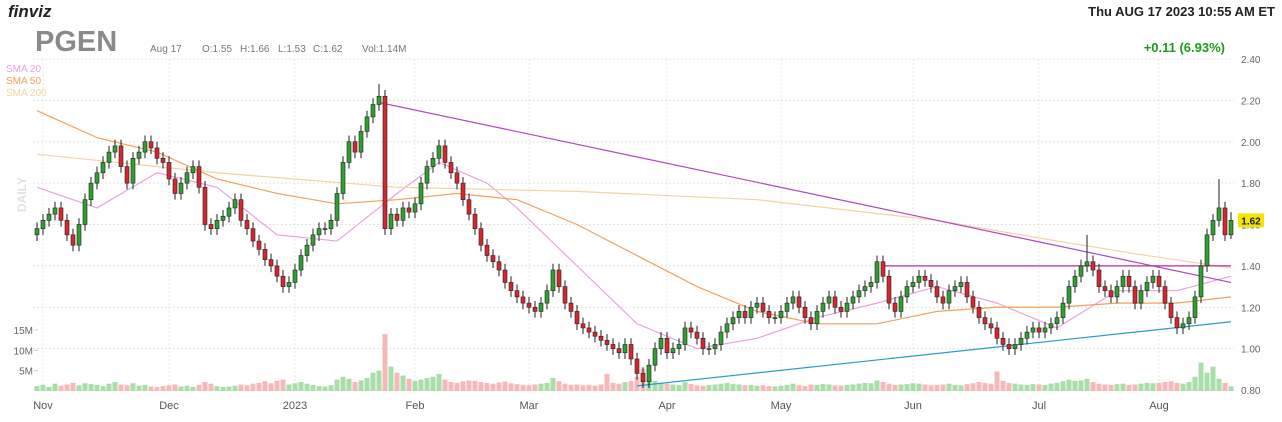 This screenshot has height=422, width=1282. I want to click on timestamp: Thu AUG 17 2023 10:55 AM ET, so click(1181, 11).